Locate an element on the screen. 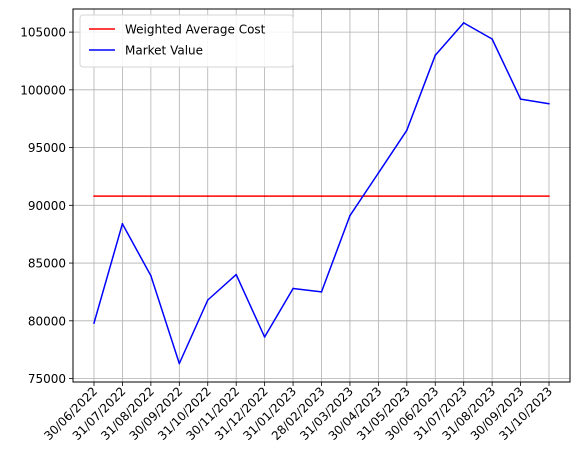  y-tick-label: 80000 is located at coordinates (47, 321).